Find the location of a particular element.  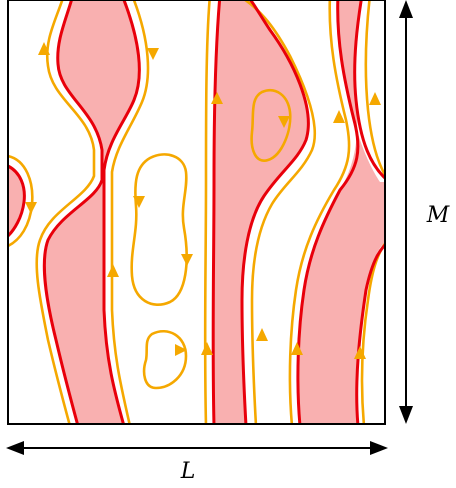

width-dimension: L is located at coordinates (197, 462).